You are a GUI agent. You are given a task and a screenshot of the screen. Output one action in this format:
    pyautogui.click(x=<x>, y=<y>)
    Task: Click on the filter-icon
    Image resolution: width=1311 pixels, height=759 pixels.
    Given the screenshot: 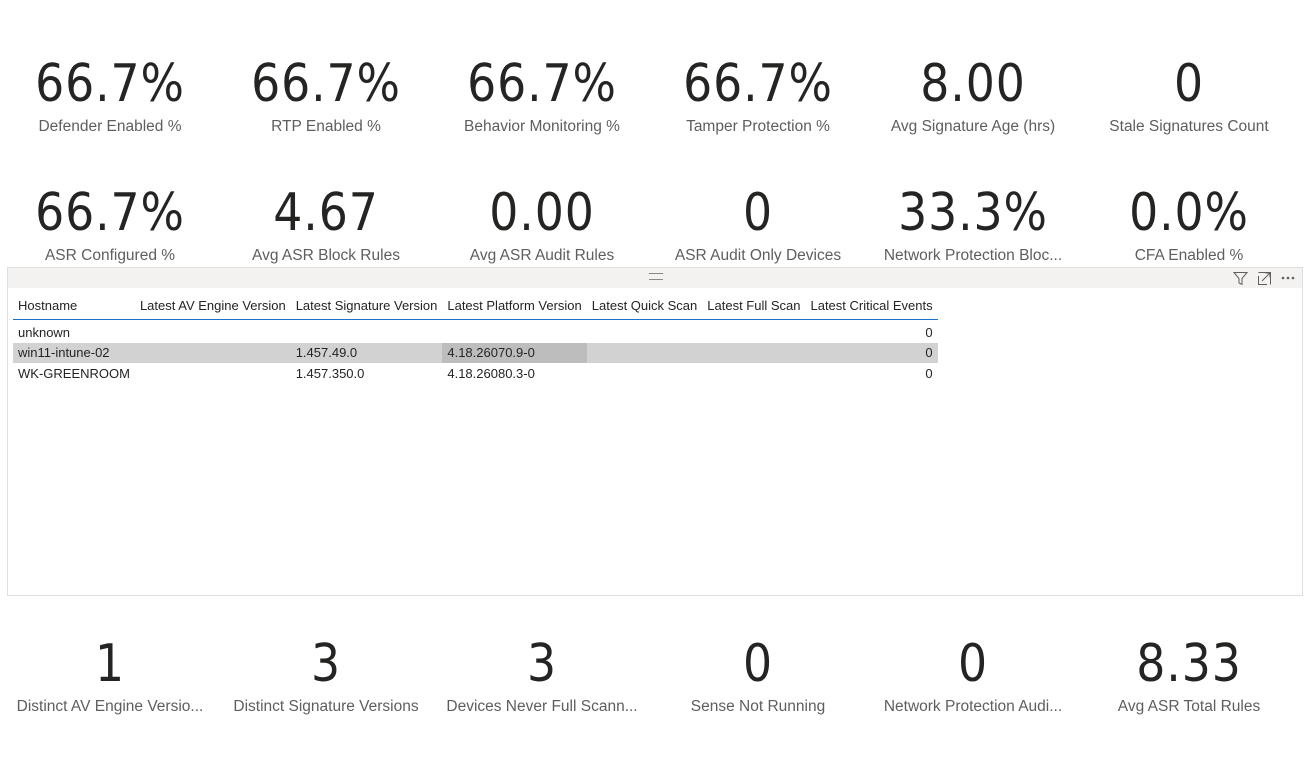 What is the action you would take?
    pyautogui.click(x=1240, y=278)
    